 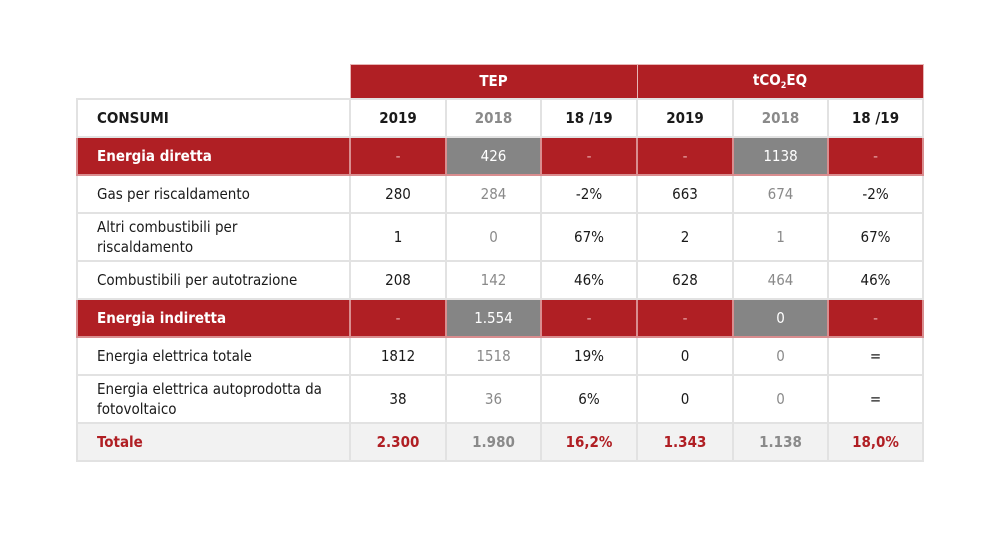 What do you see at coordinates (875, 117) in the screenshot?
I see `header-co2-delta: 18 /19` at bounding box center [875, 117].